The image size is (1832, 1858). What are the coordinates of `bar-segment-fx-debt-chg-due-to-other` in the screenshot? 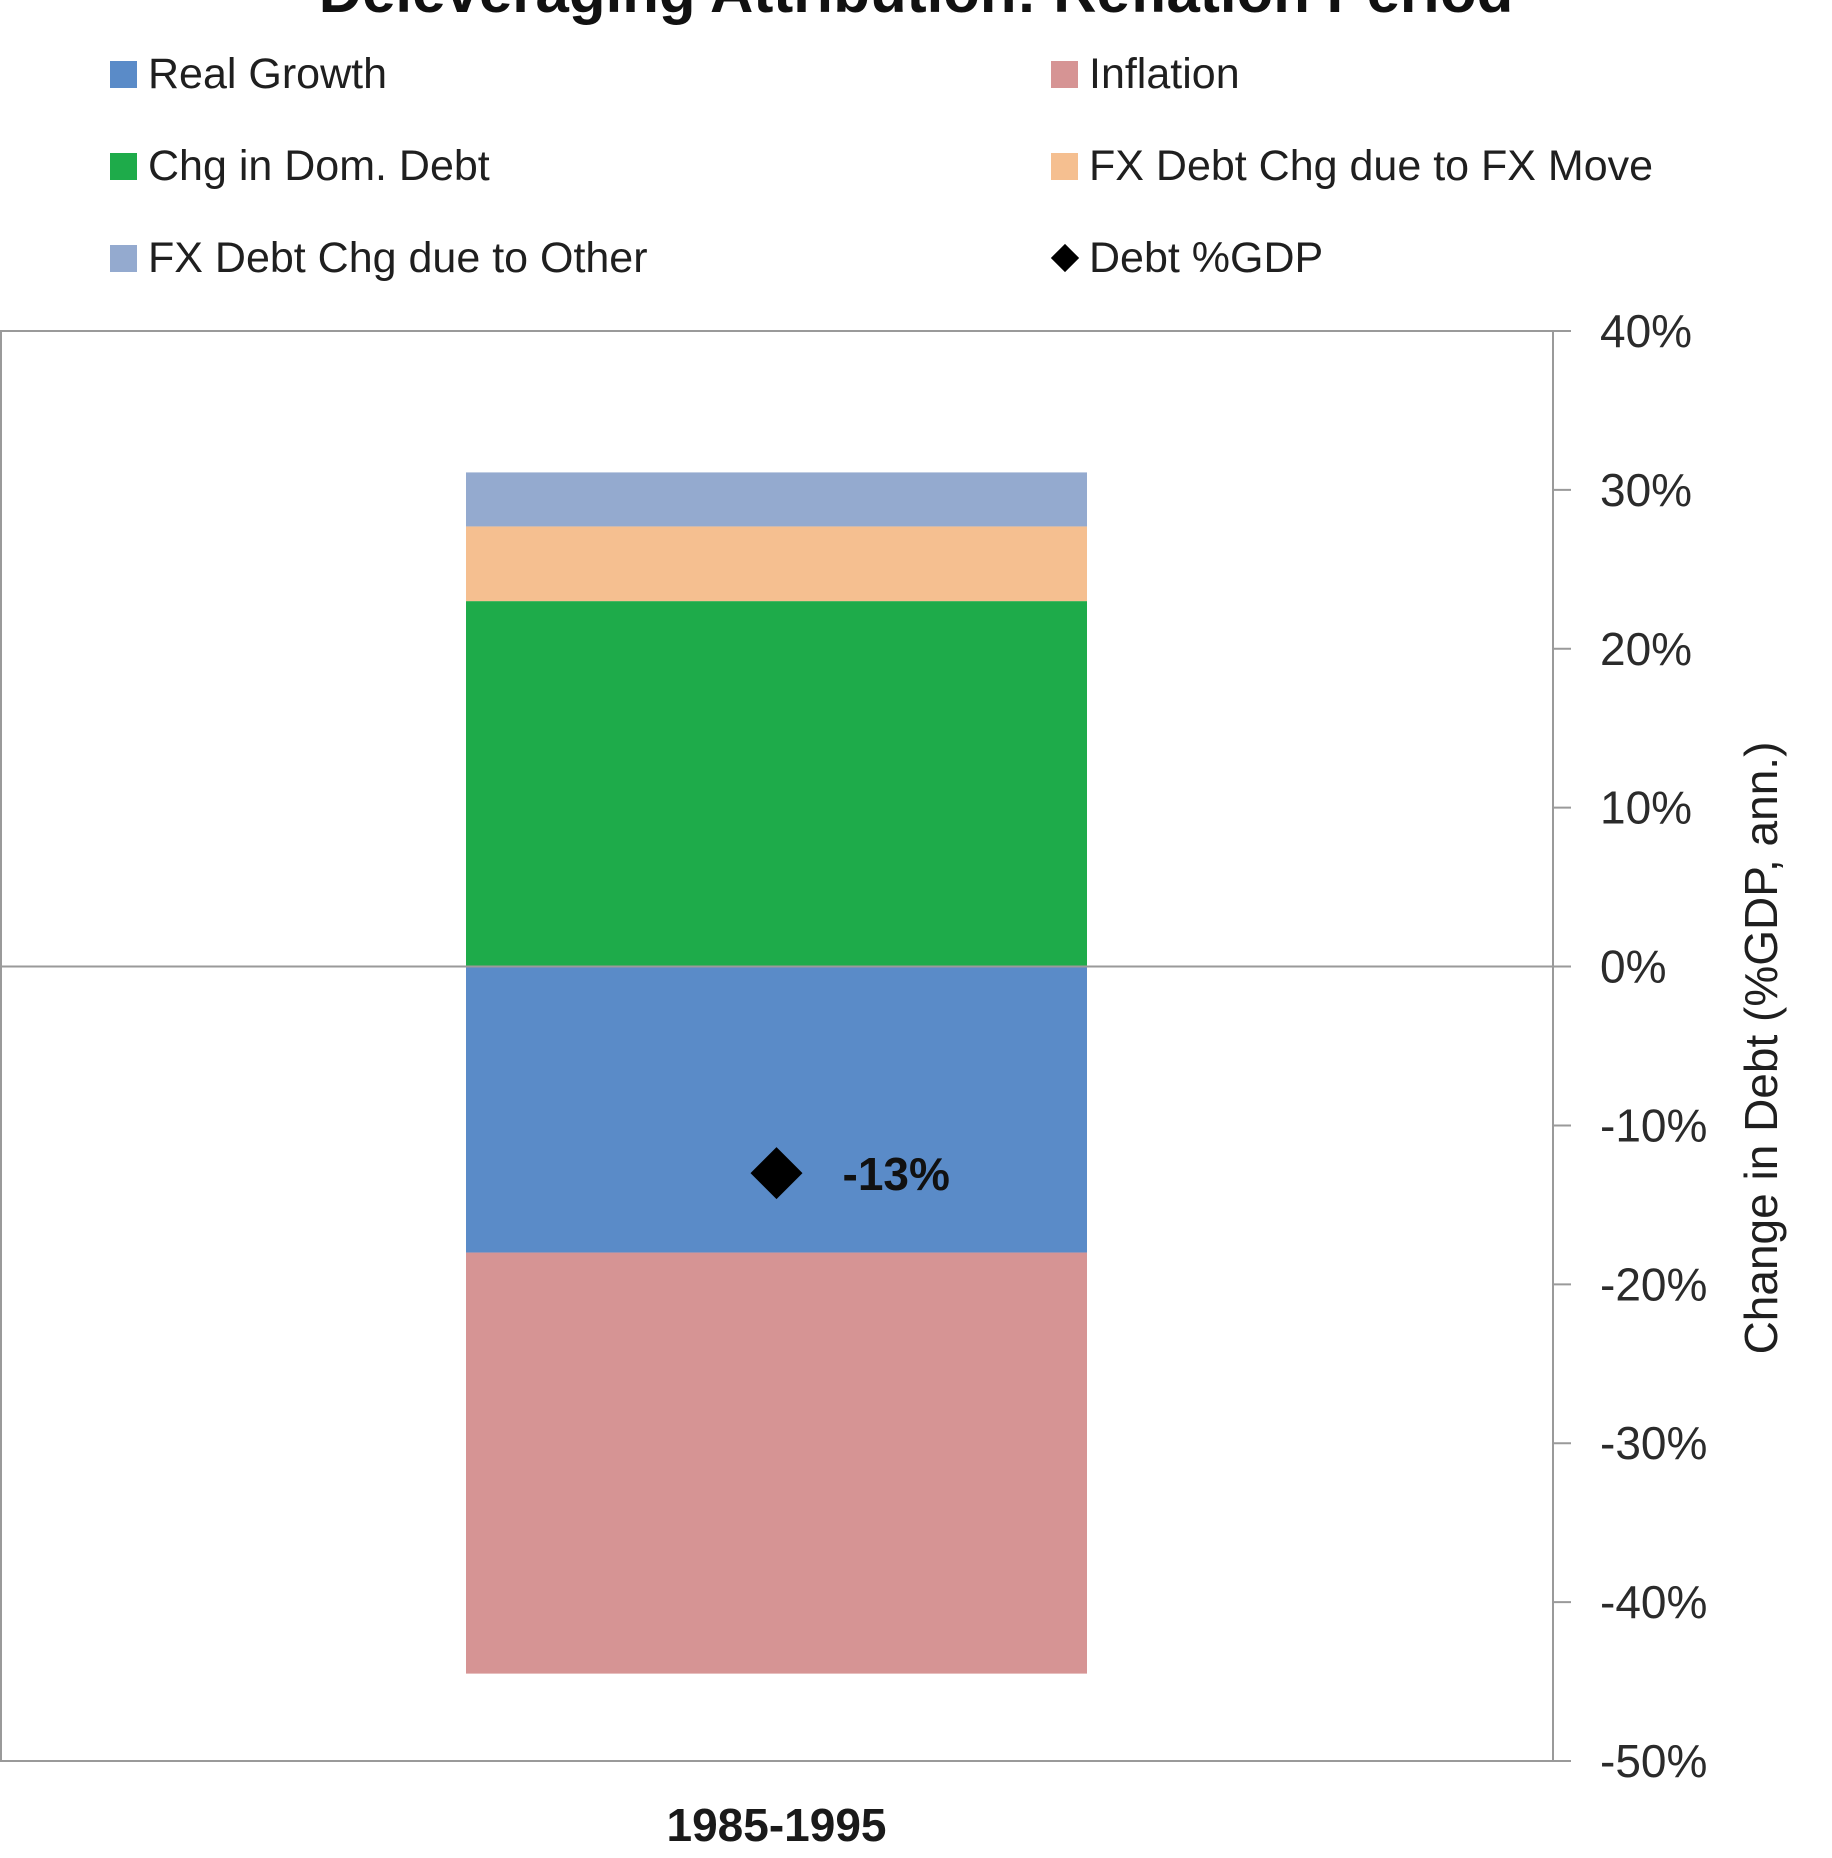 It's located at (776, 499).